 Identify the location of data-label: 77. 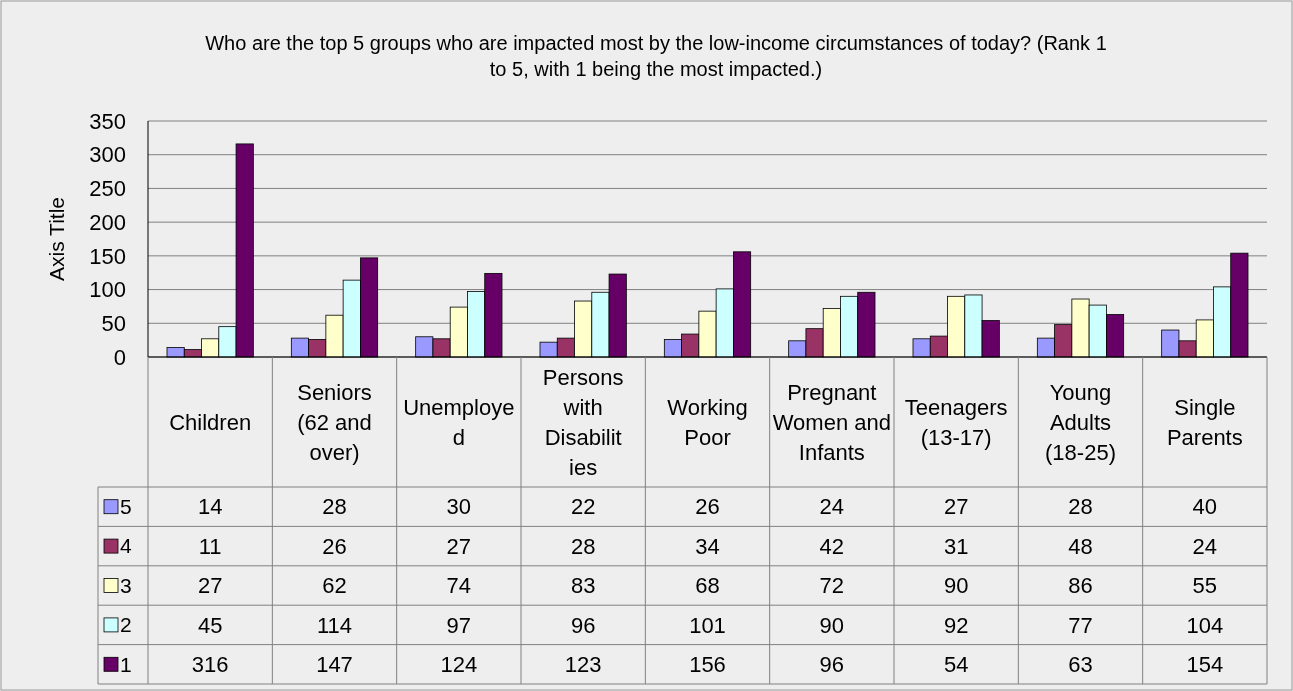
(1080, 625).